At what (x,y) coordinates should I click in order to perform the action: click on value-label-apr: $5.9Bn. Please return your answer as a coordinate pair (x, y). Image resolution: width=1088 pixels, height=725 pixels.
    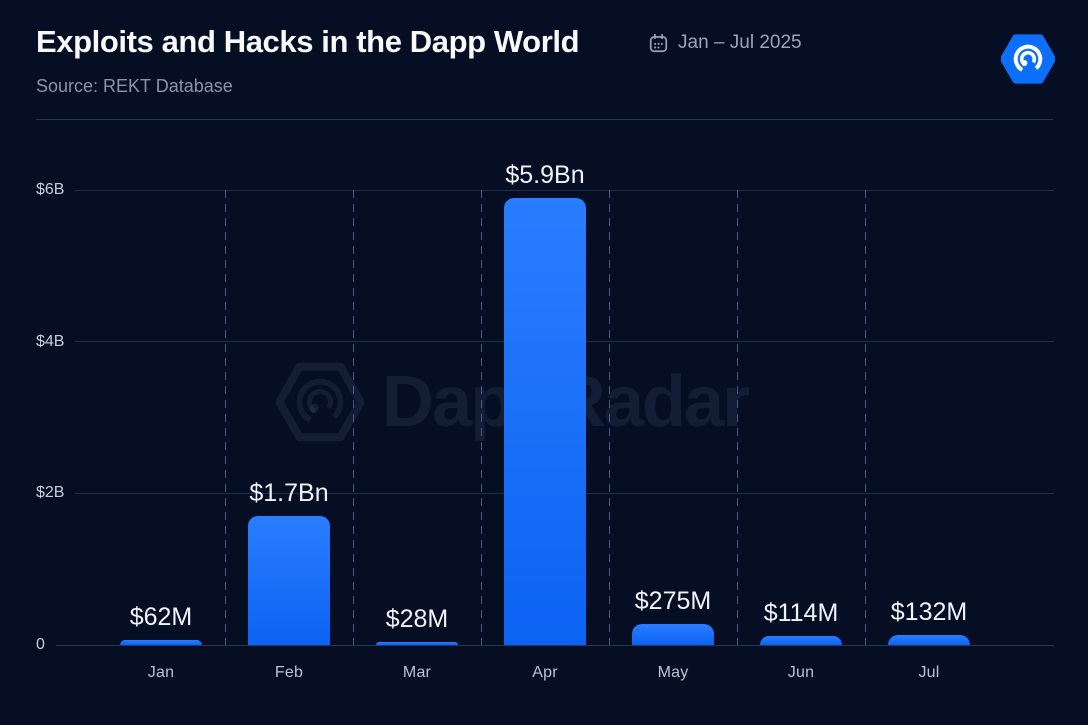
    Looking at the image, I should click on (545, 175).